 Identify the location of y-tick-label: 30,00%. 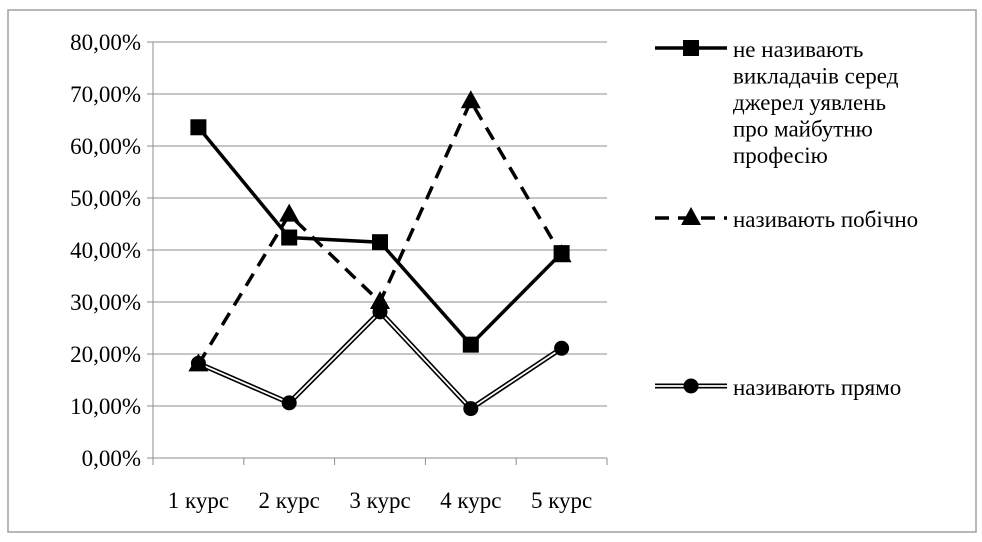
(105, 302).